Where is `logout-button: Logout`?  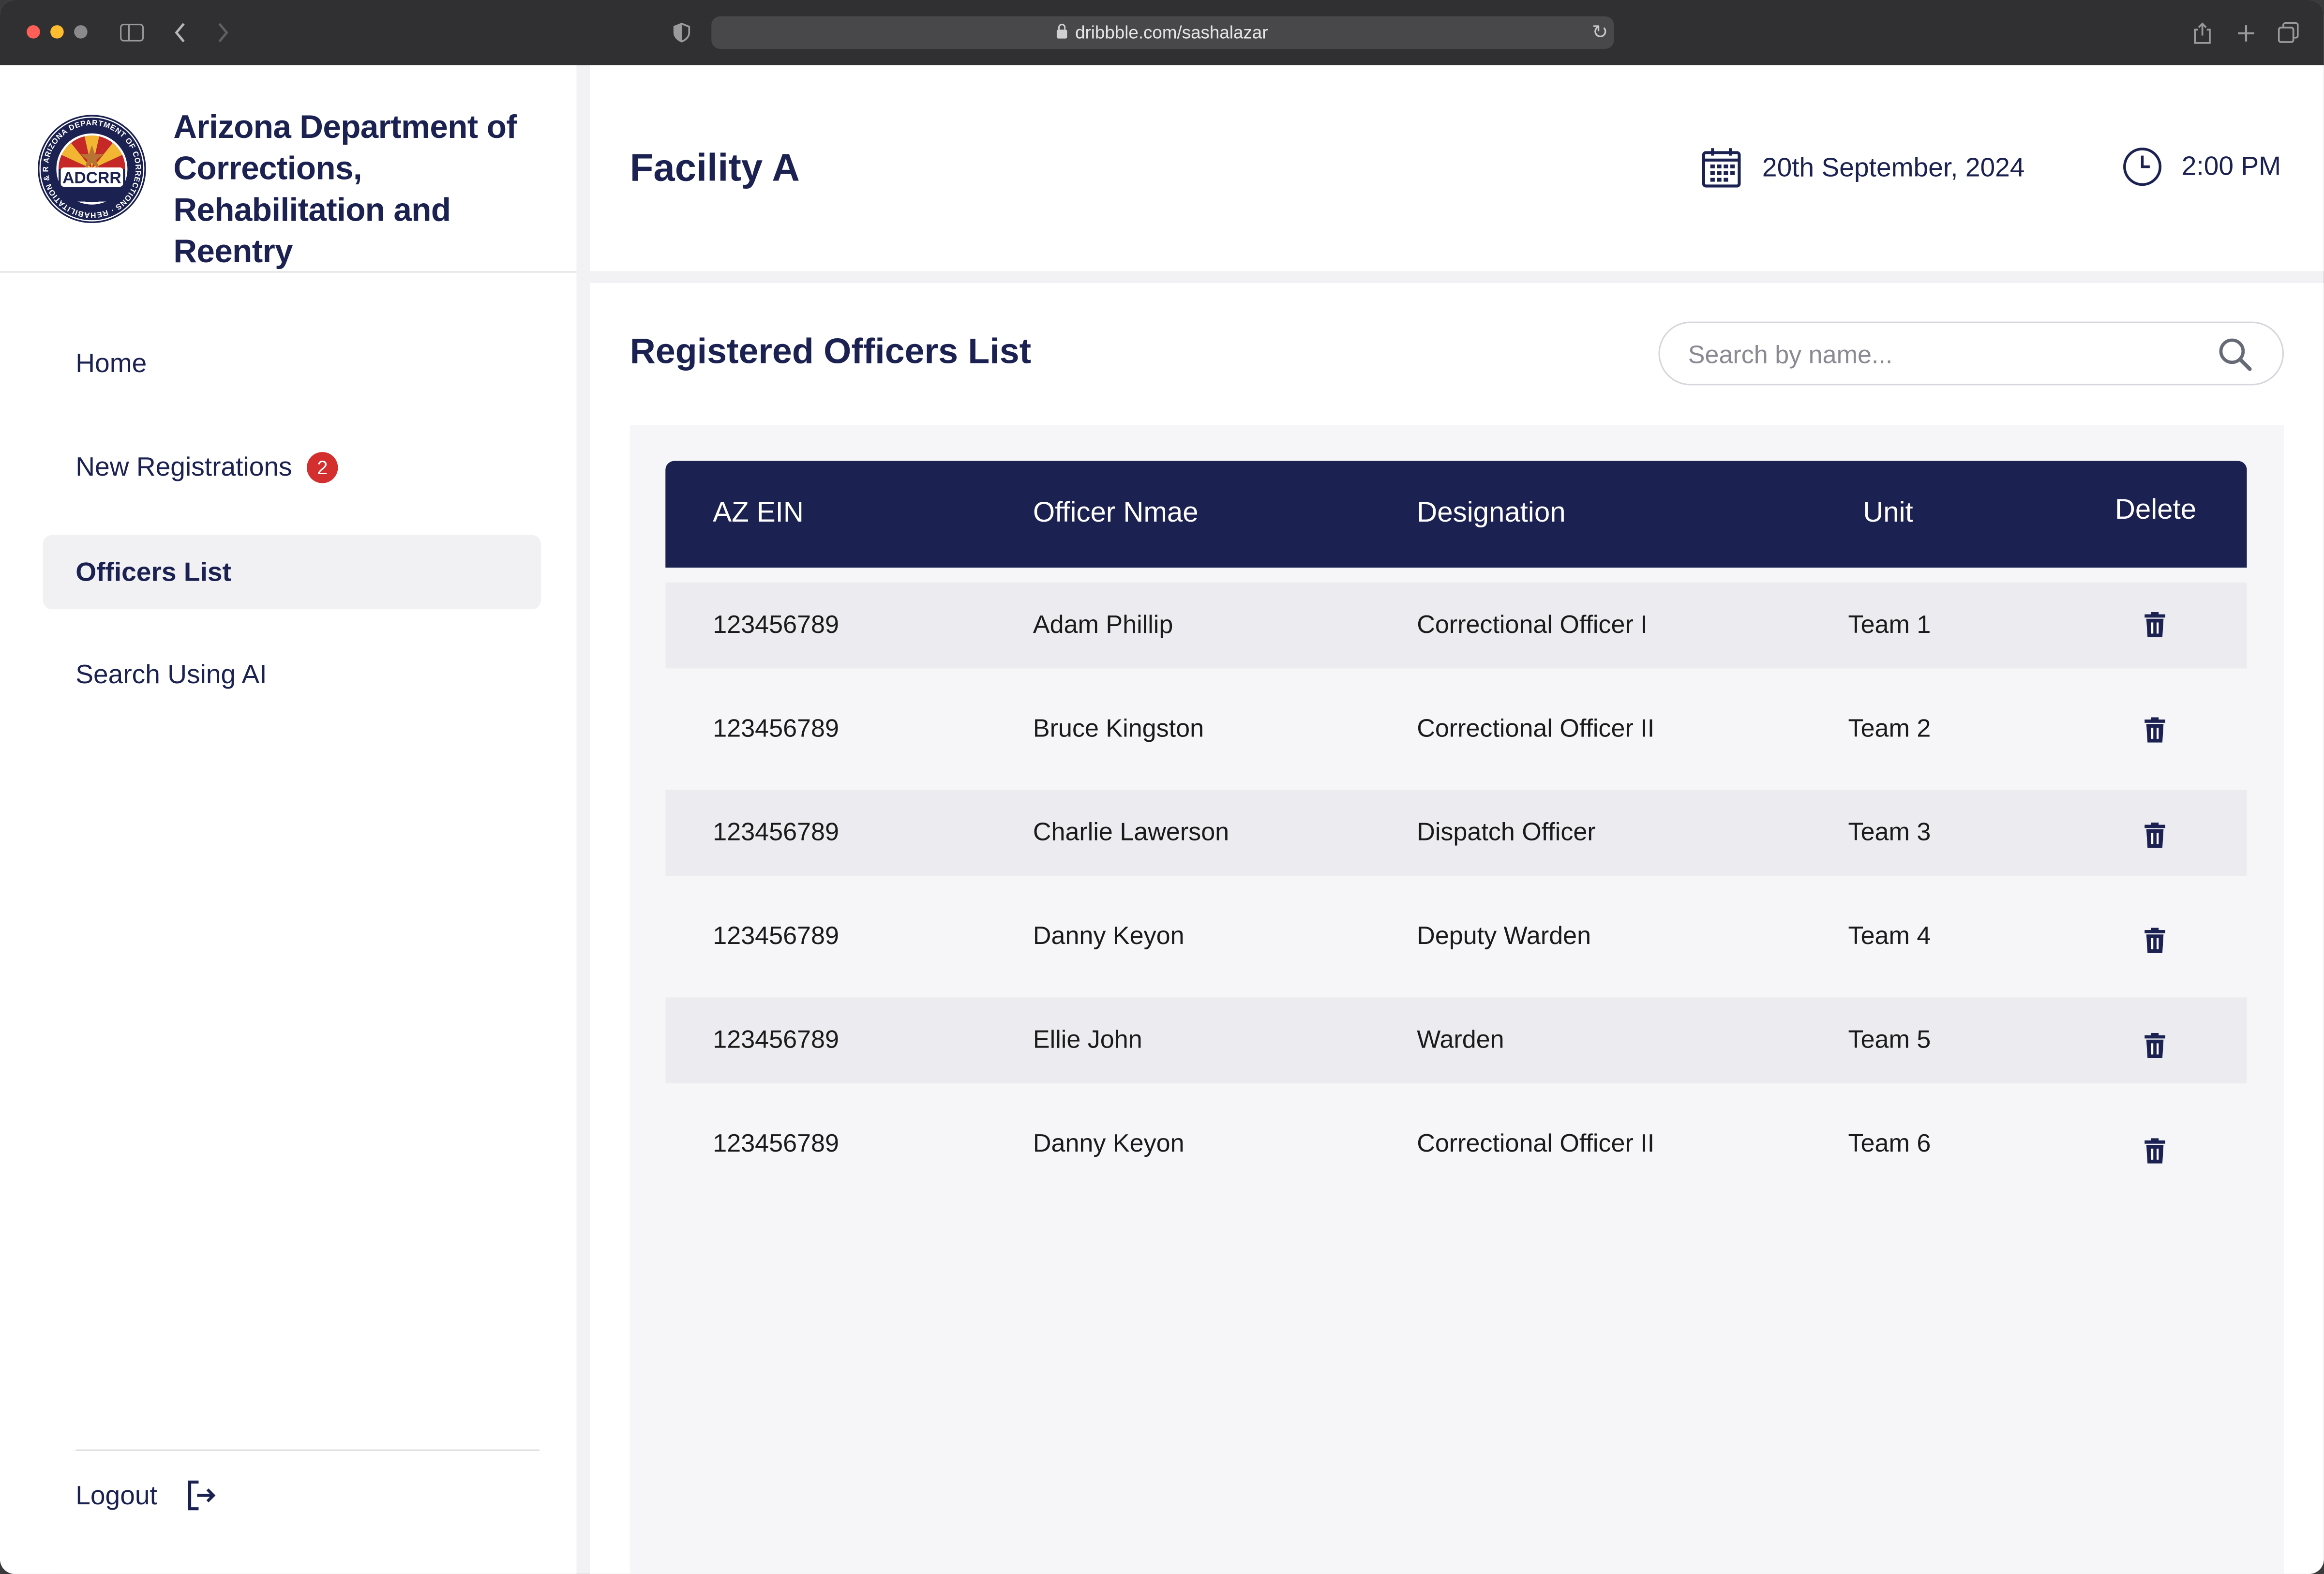
logout-button: Logout is located at coordinates (147, 1495).